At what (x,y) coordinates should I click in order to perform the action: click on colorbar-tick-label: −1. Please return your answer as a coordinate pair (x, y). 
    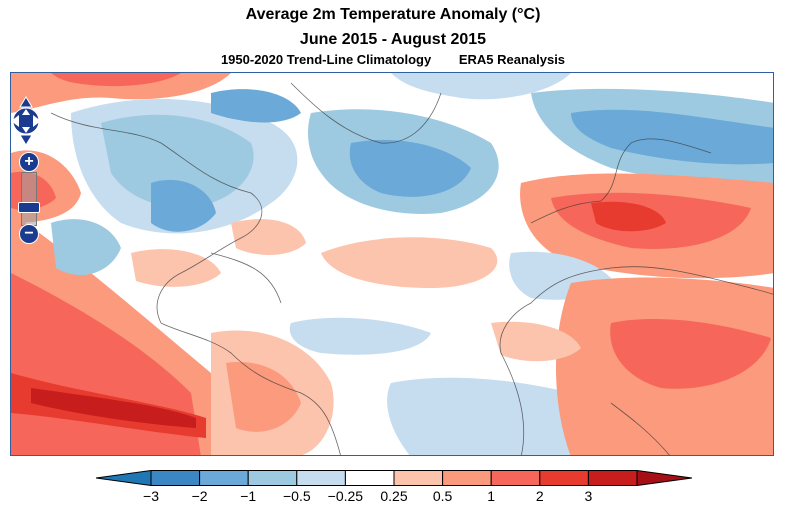
    Looking at the image, I should click on (248, 496).